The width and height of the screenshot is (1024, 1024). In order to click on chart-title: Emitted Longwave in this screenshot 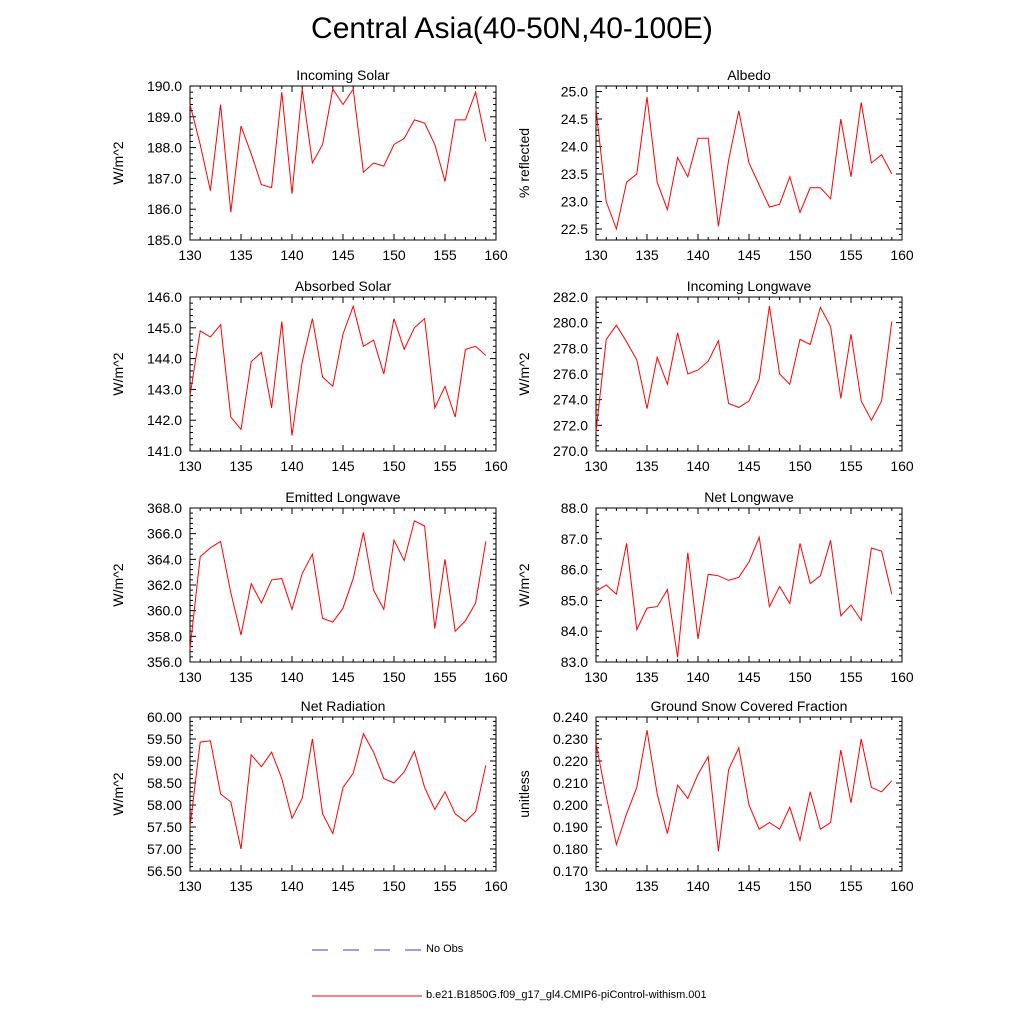, I will do `click(342, 497)`.